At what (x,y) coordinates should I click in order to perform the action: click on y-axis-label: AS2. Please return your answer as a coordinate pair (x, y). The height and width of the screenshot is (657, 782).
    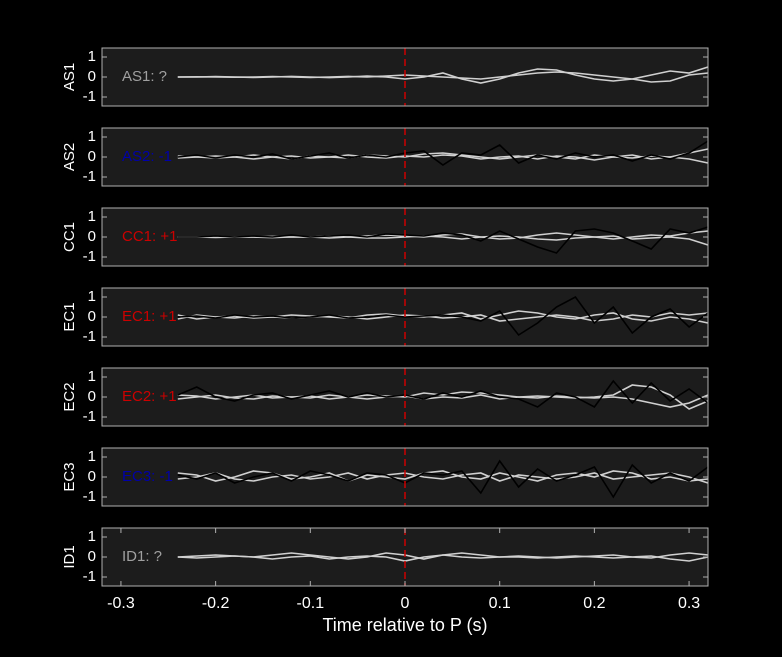
    Looking at the image, I should click on (69, 157).